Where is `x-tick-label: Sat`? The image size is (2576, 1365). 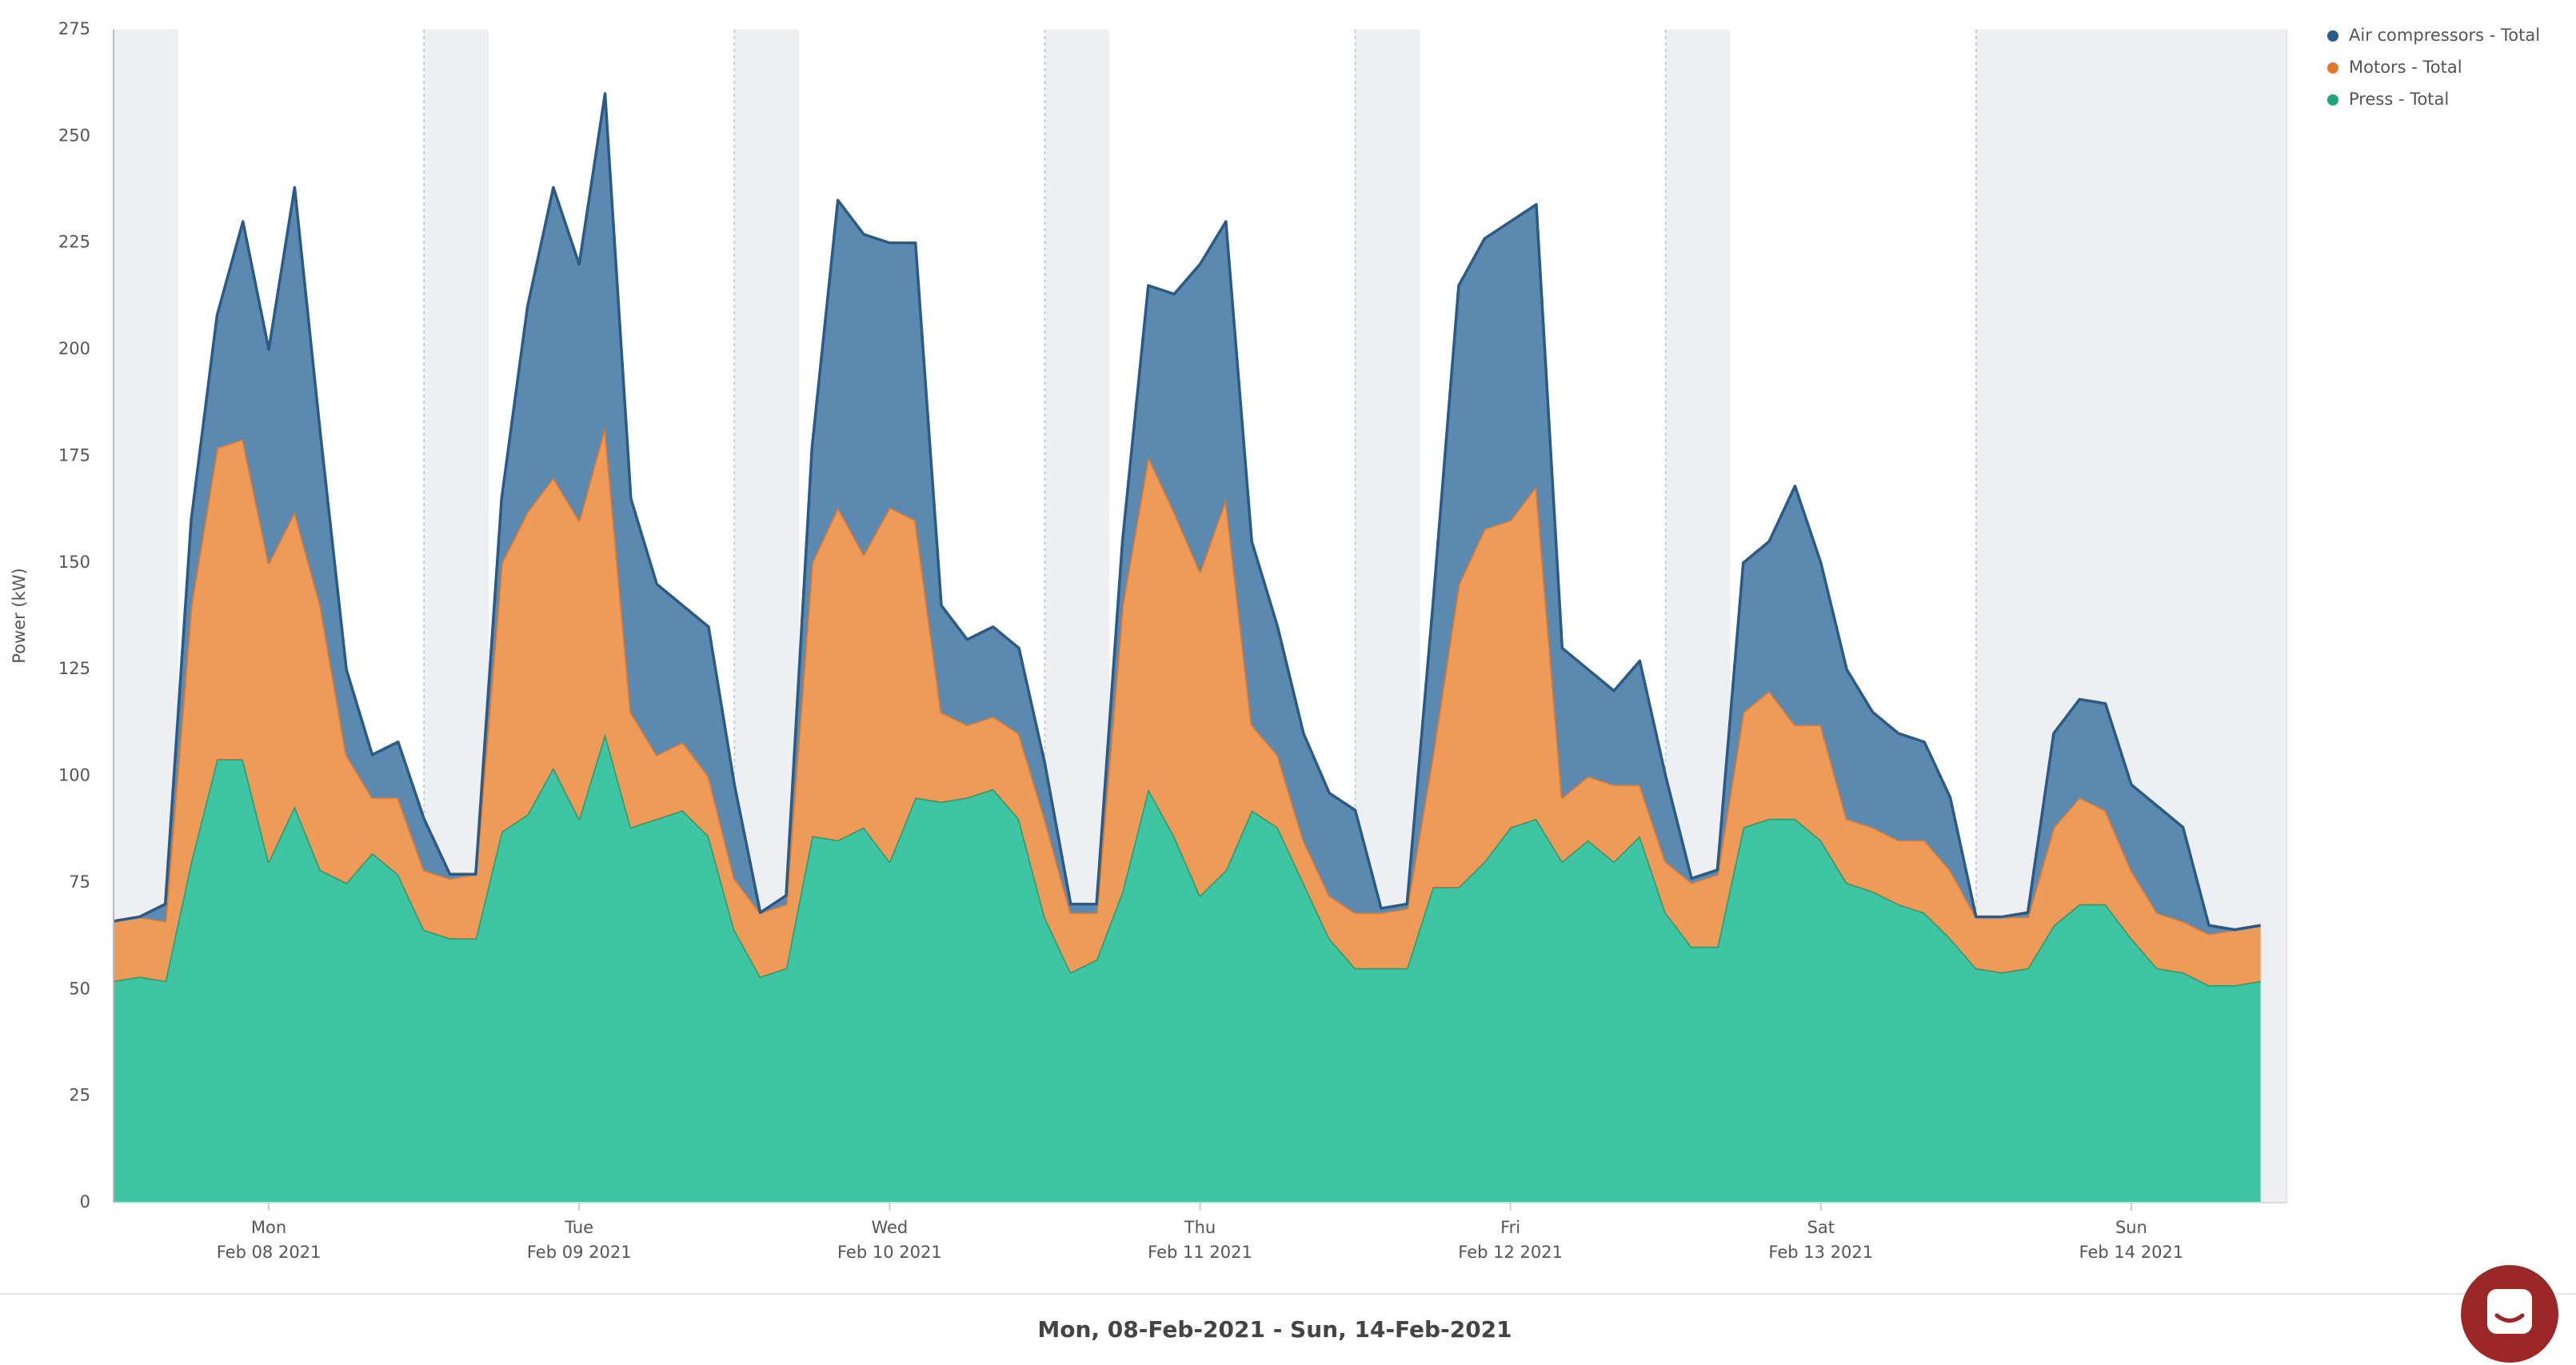 x-tick-label: Sat is located at coordinates (1821, 1227).